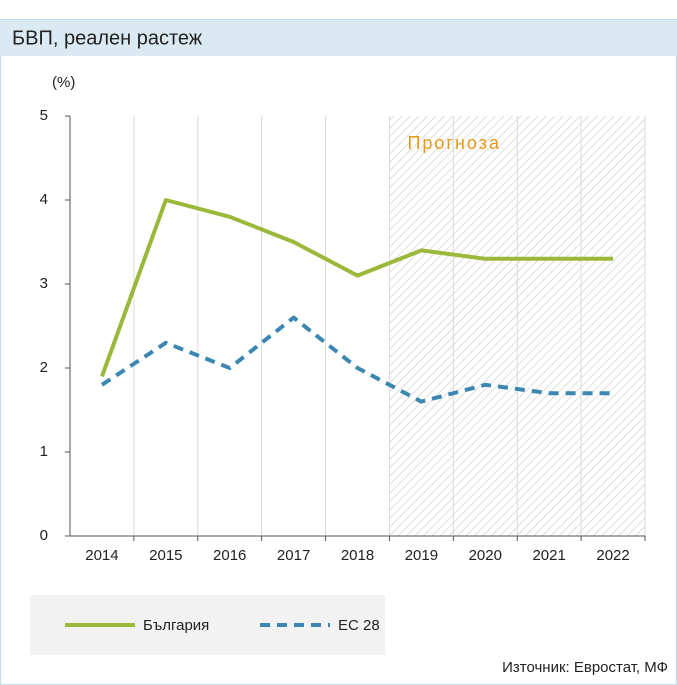 Image resolution: width=677 pixels, height=685 pixels. I want to click on series-line, so click(357, 359).